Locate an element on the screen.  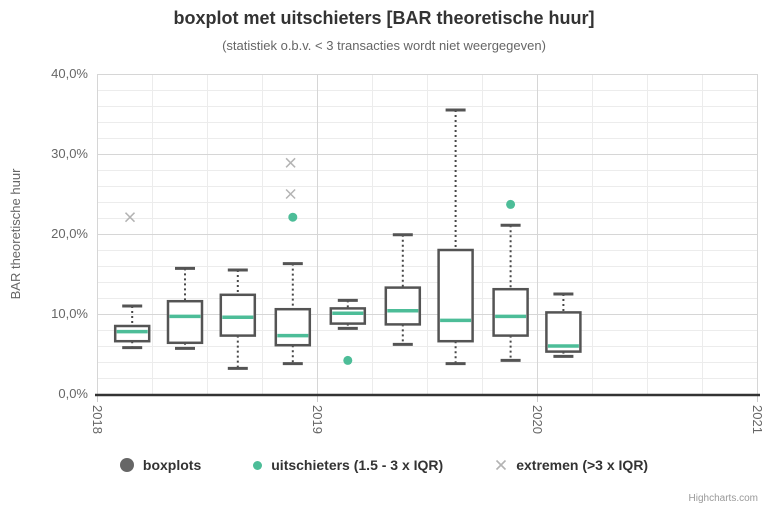
legend-item-uitschieters: uitschieters (1.5 - 3 x IQR) is located at coordinates (348, 465).